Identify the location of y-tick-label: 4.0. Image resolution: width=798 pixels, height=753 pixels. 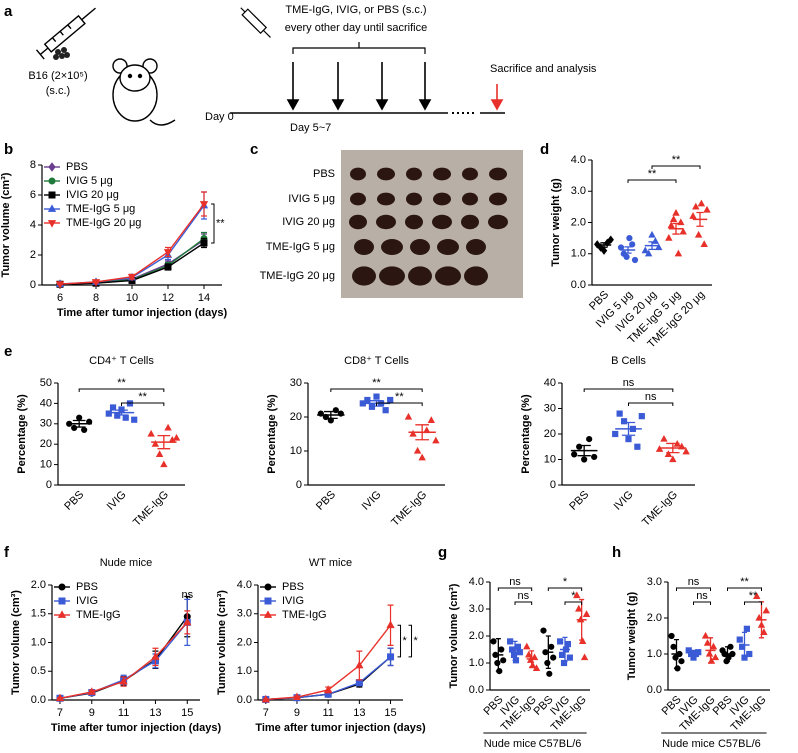
(578, 160).